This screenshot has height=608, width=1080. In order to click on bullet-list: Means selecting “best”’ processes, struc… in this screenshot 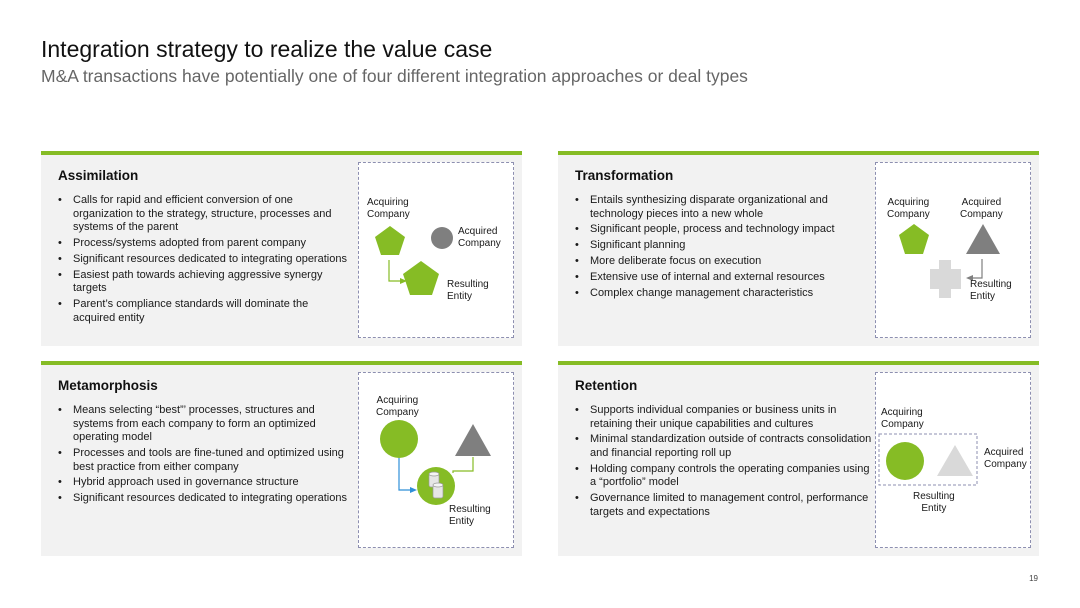, I will do `click(203, 456)`.